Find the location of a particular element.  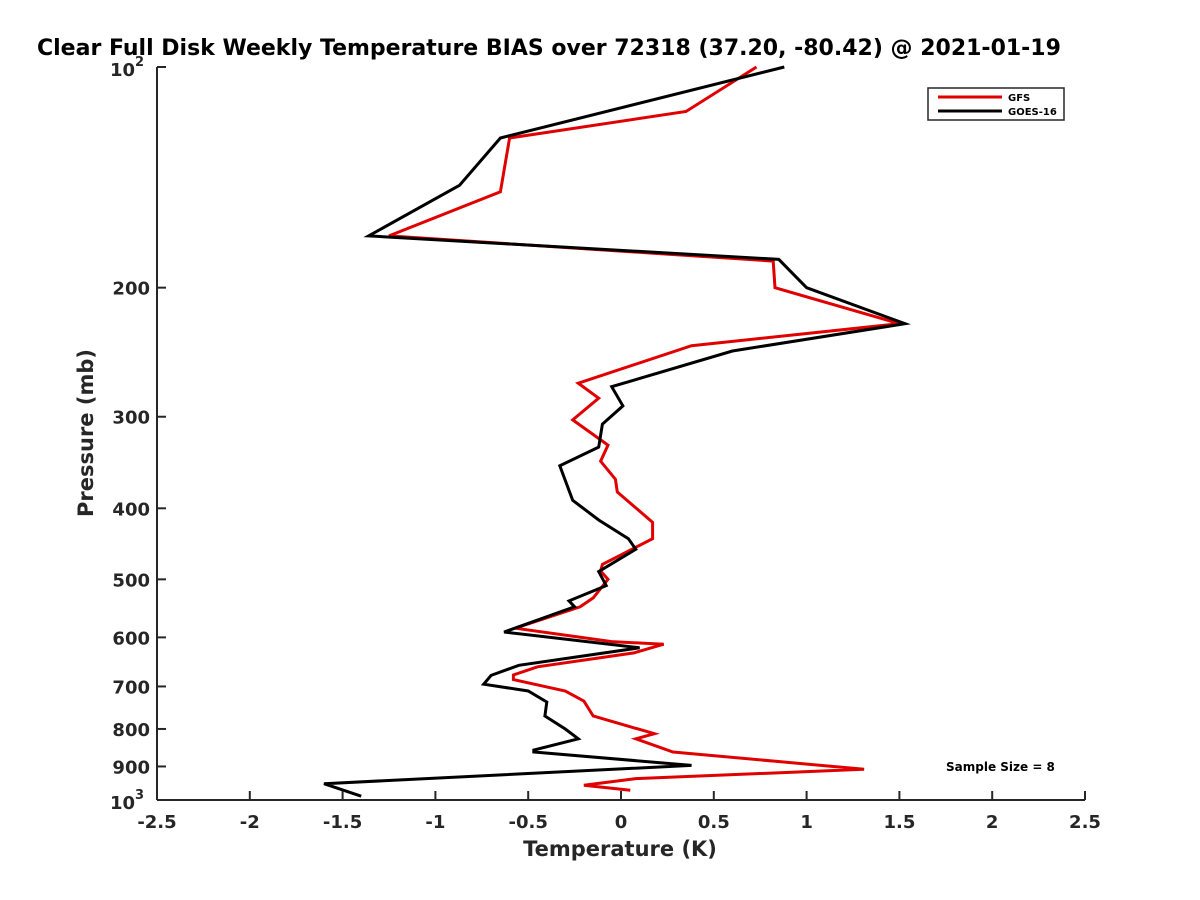

legend-box is located at coordinates (996, 104).